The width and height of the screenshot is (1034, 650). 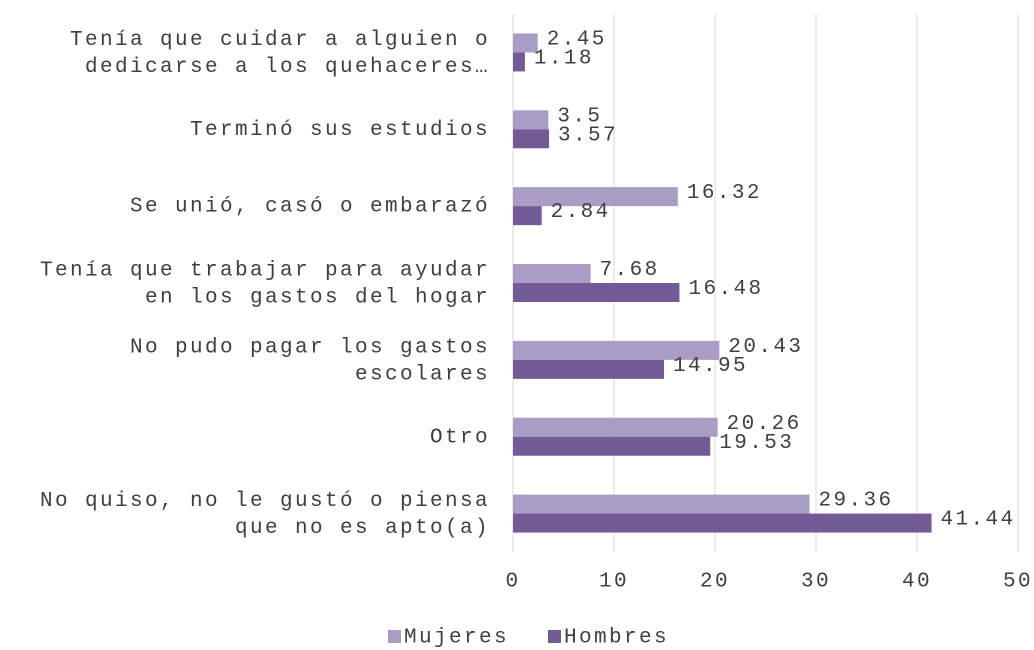 I want to click on x-tick-label: 40, so click(x=917, y=582).